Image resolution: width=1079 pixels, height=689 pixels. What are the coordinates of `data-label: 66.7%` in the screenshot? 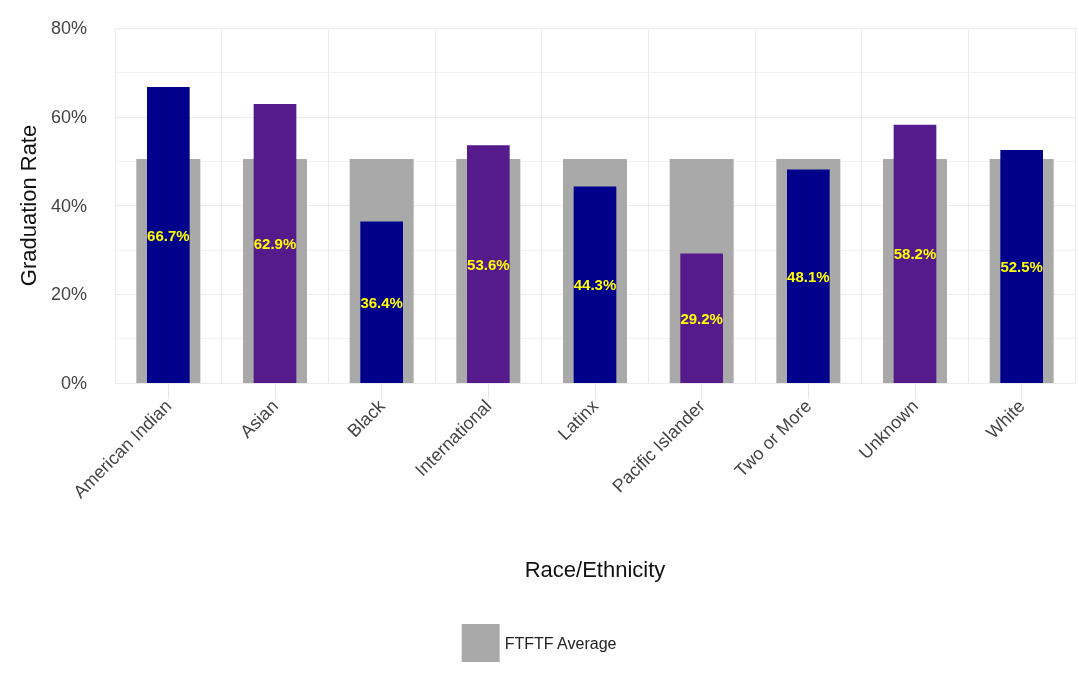 It's located at (168, 235).